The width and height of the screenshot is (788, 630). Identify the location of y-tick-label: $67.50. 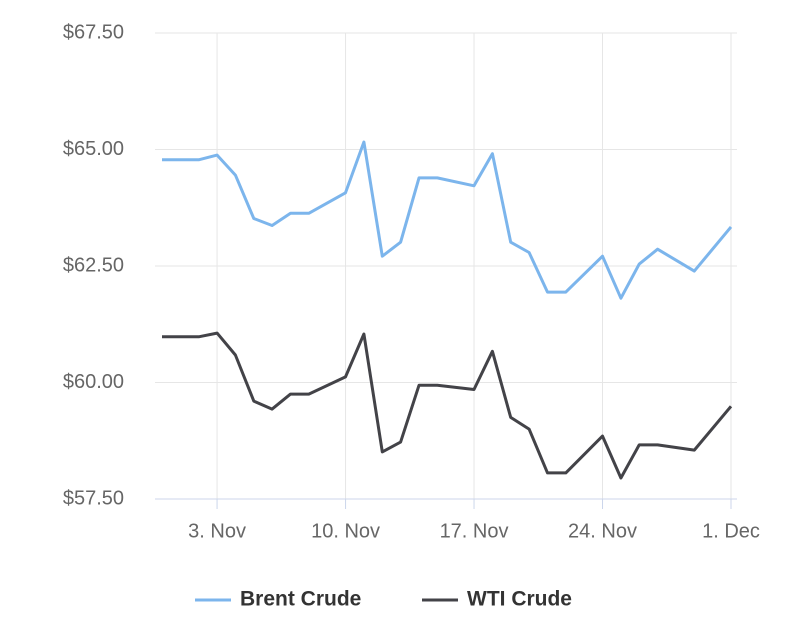
(93, 32).